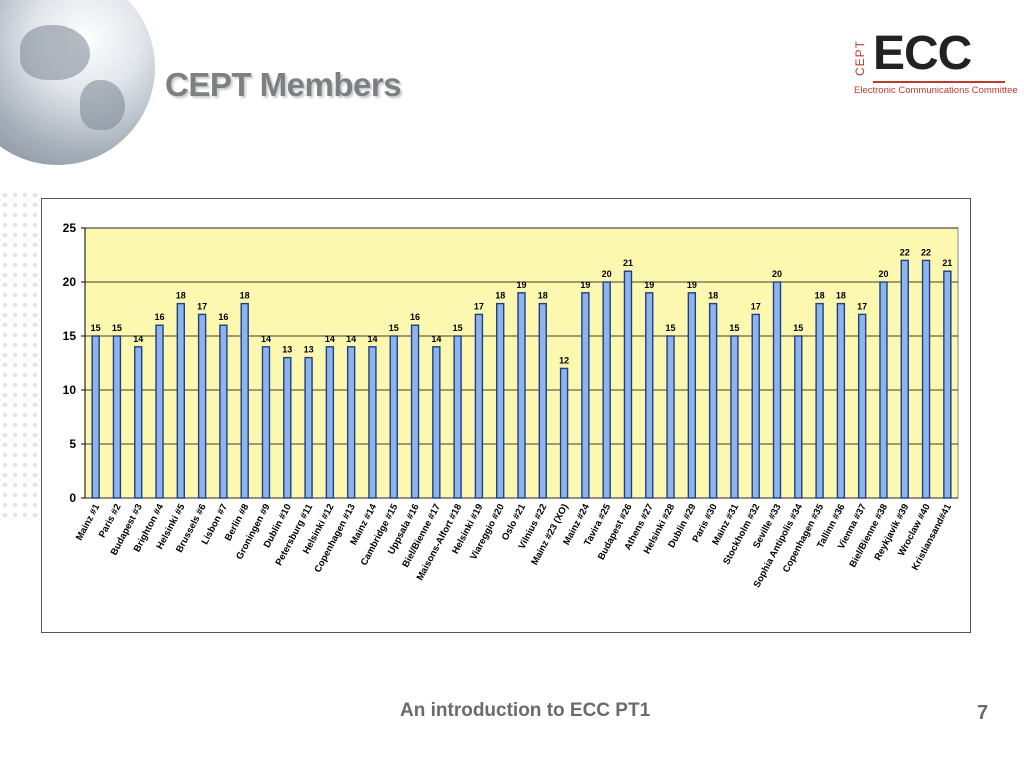  Describe the element at coordinates (70, 390) in the screenshot. I see `y-tick-label: 10` at that location.